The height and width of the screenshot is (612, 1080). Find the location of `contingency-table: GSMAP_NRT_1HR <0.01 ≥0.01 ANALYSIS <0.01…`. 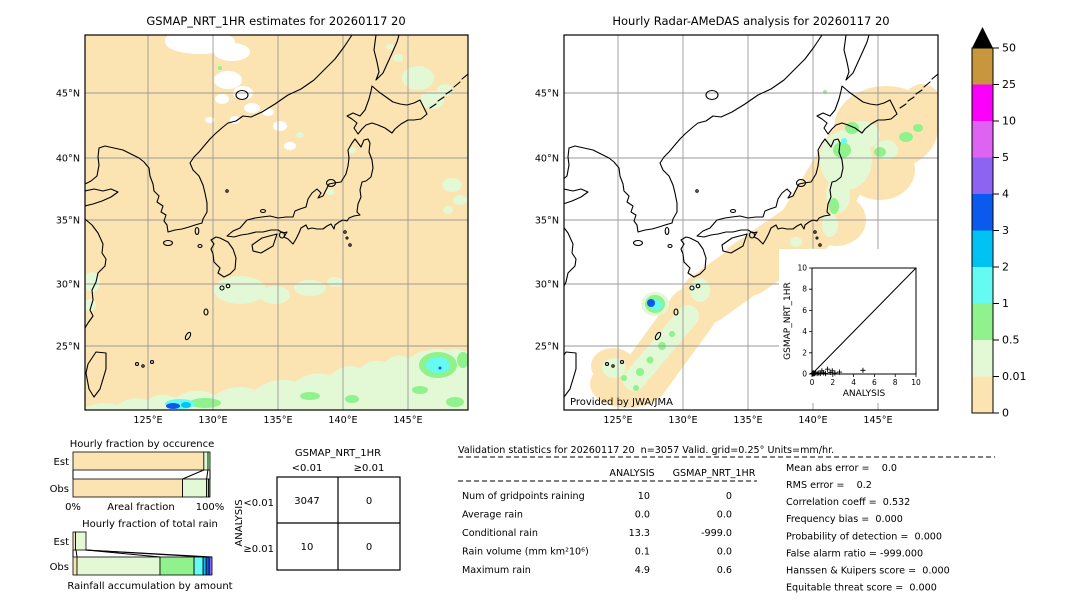

contingency-table: GSMAP_NRT_1HR <0.01 ≥0.01 ANALYSIS <0.01… is located at coordinates (317, 509).